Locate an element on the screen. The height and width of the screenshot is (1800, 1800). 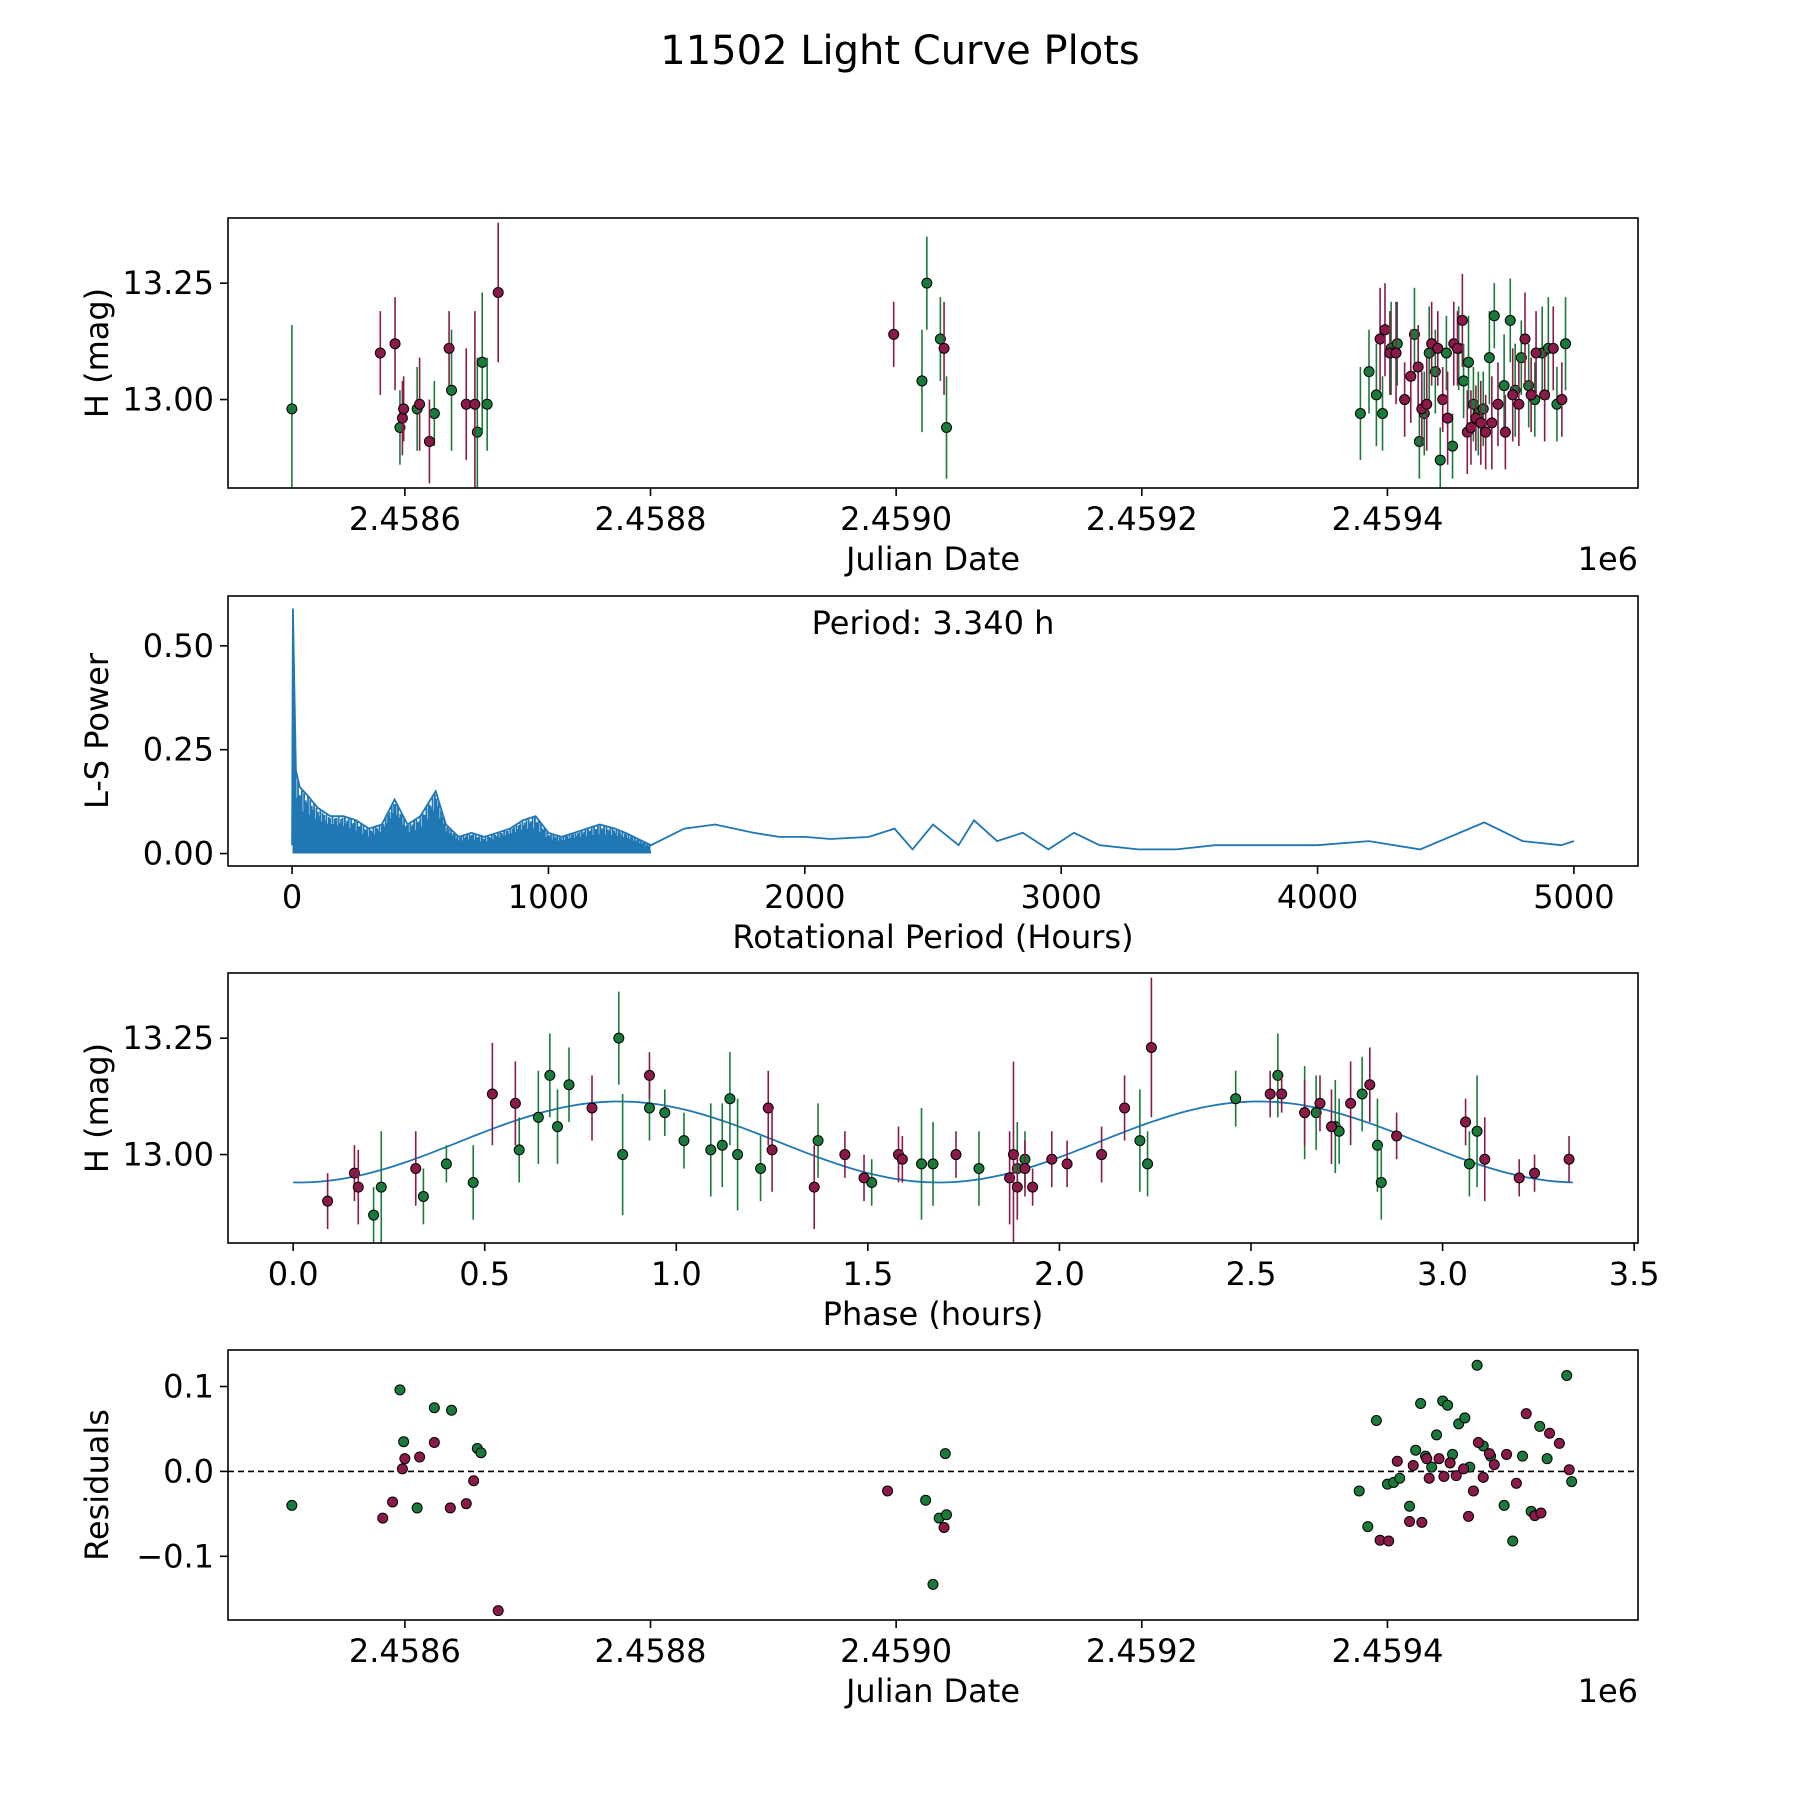
plot-area is located at coordinates (929, 355).